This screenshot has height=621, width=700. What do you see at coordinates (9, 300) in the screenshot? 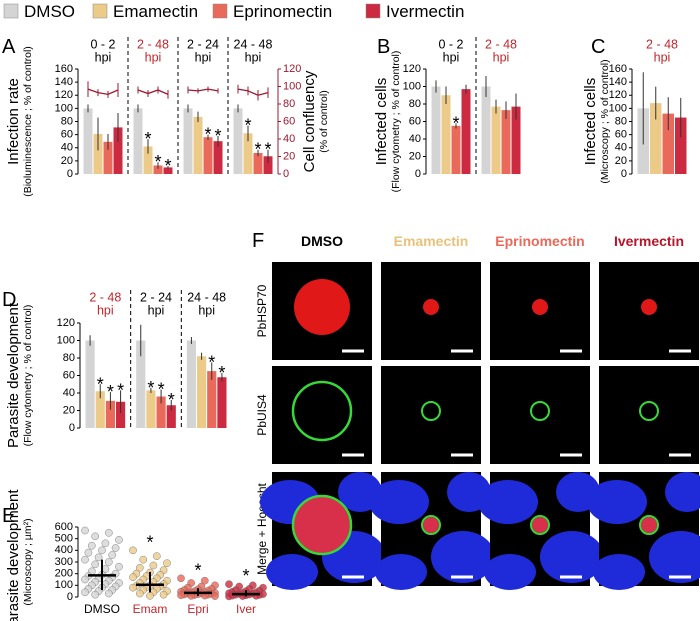
I see `panel-label: D` at bounding box center [9, 300].